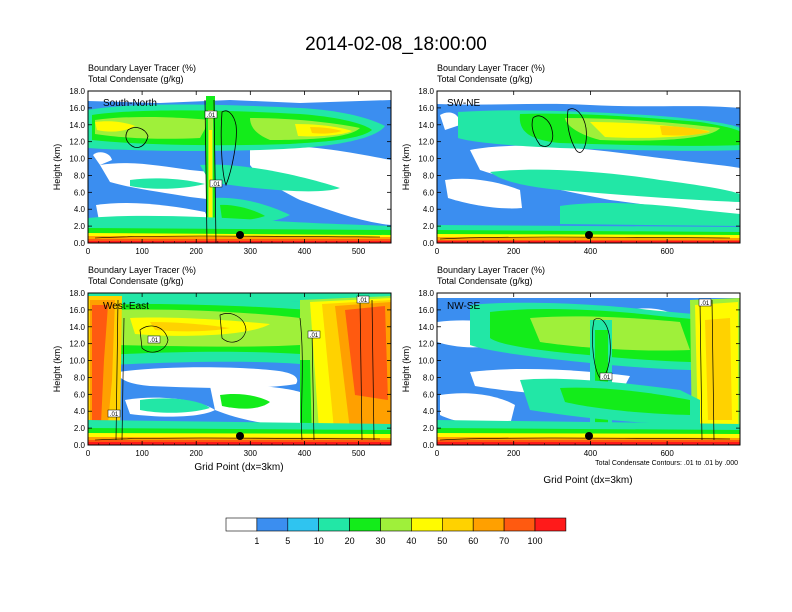 Image resolution: width=792 pixels, height=612 pixels. What do you see at coordinates (534, 541) in the screenshot?
I see `colorbar-label: 100` at bounding box center [534, 541].